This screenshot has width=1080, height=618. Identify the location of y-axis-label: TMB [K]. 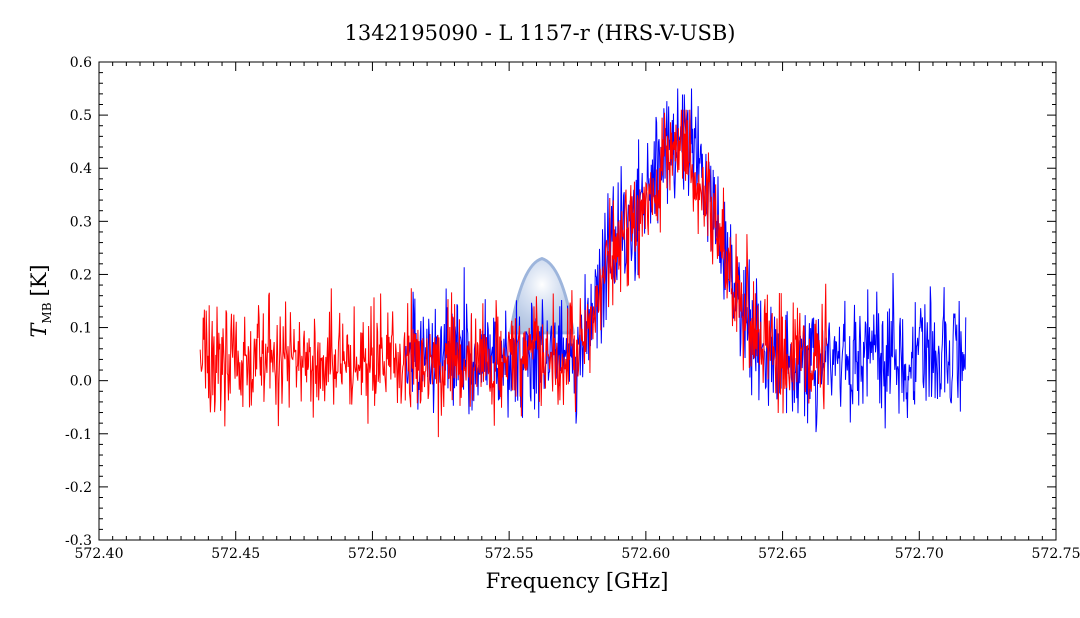
(40, 300).